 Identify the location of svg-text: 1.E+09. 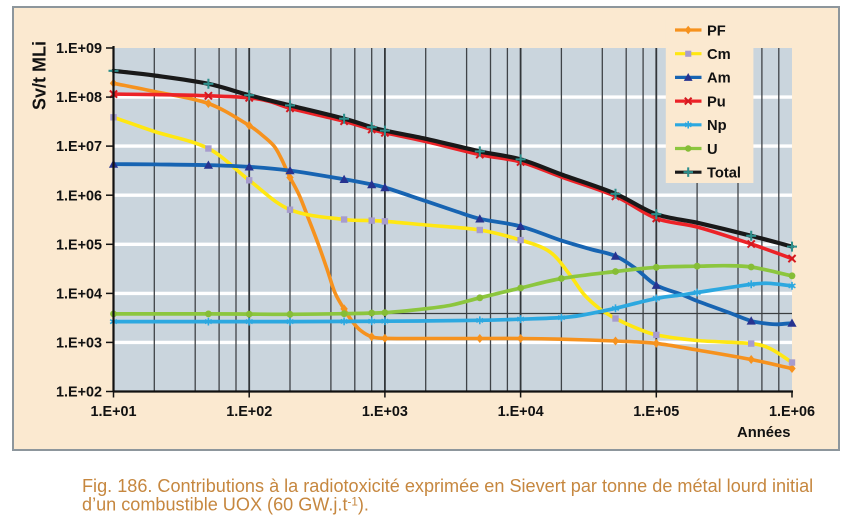
(79, 49).